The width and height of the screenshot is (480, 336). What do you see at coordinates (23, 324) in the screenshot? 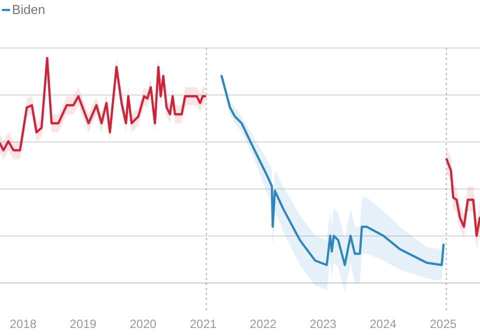
I see `x-tick-label: 2018` at bounding box center [23, 324].